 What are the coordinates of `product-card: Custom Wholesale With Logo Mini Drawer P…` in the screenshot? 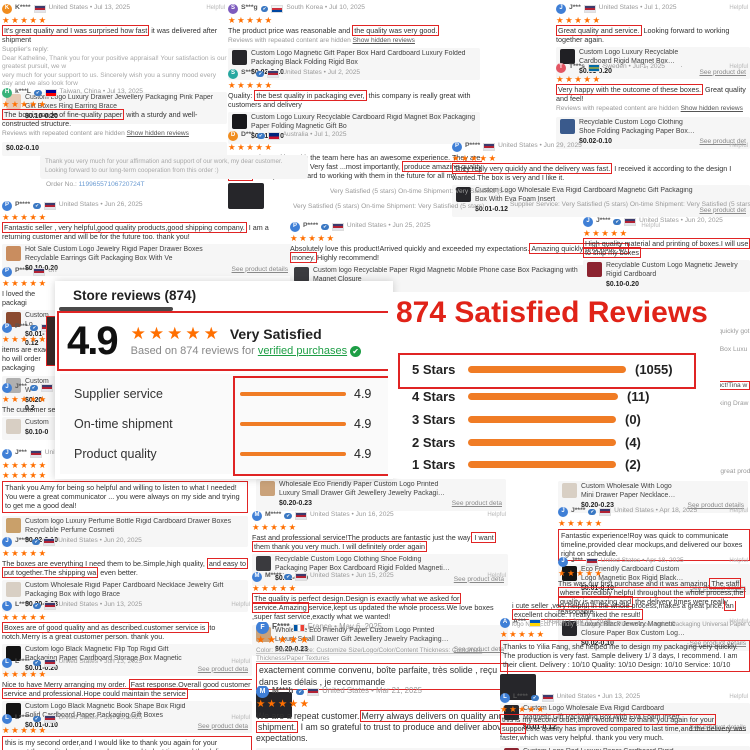 It's located at (653, 497).